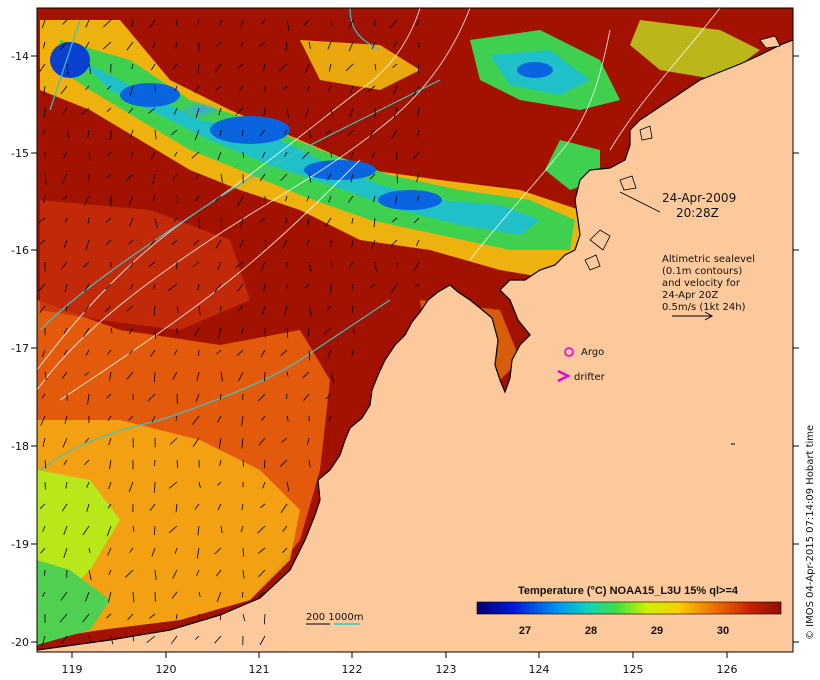  Describe the element at coordinates (20, 544) in the screenshot. I see `svg-text: -19` at that location.